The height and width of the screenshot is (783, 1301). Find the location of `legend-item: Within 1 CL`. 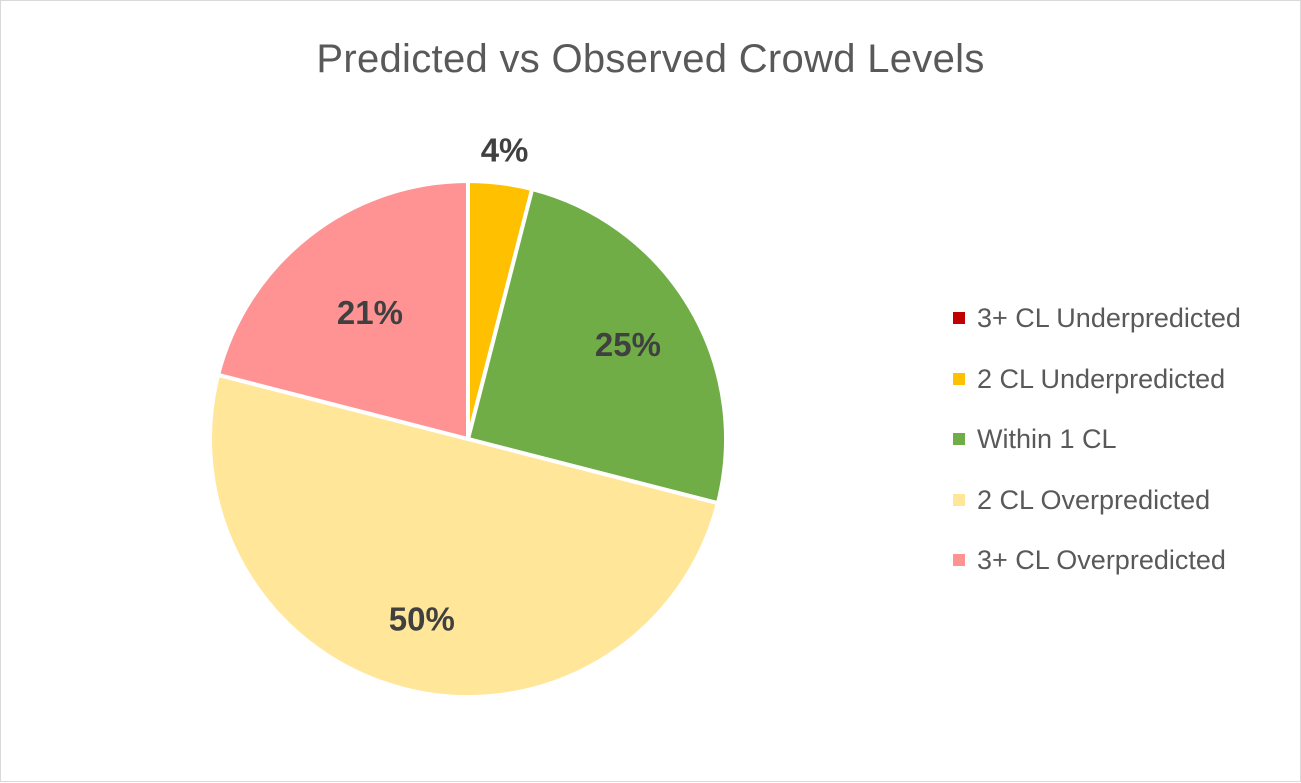

legend-item: Within 1 CL is located at coordinates (1097, 448).